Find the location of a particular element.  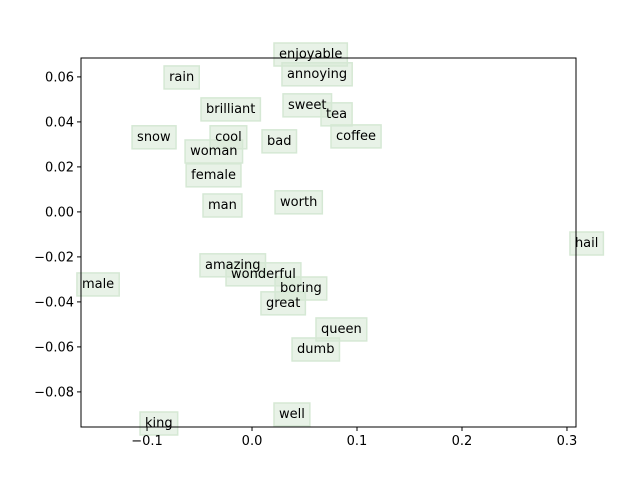

y-tick-label: −0.08 is located at coordinates (54, 392).